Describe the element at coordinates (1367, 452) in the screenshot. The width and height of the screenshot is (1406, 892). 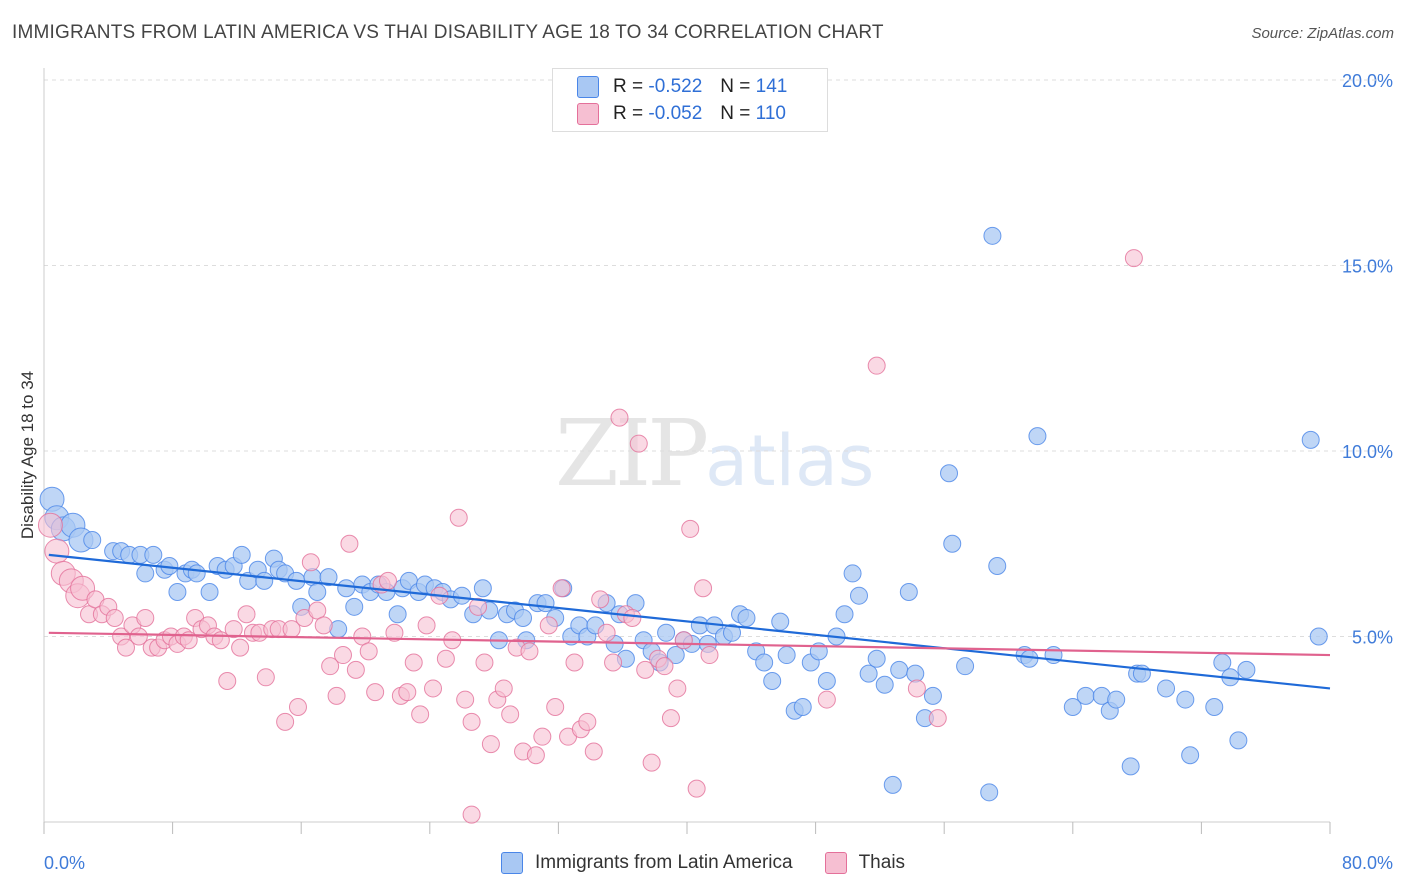
I see `y-tick-label: 10.0%` at that location.